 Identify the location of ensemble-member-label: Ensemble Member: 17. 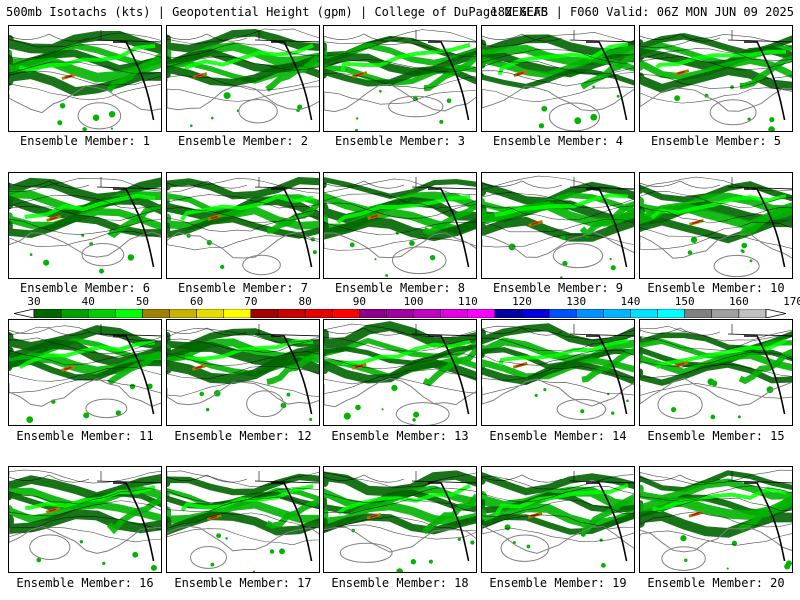
(243, 583).